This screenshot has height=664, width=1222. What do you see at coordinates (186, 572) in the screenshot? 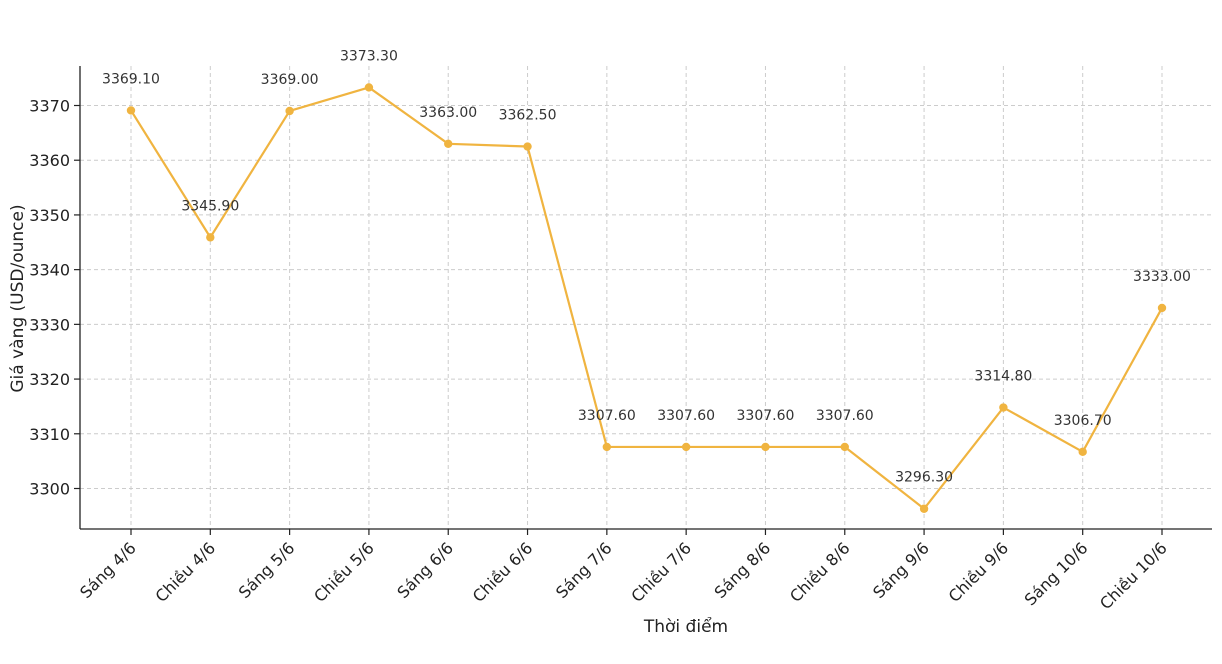
I see `x-tick-label: Chiều 4/6` at bounding box center [186, 572].